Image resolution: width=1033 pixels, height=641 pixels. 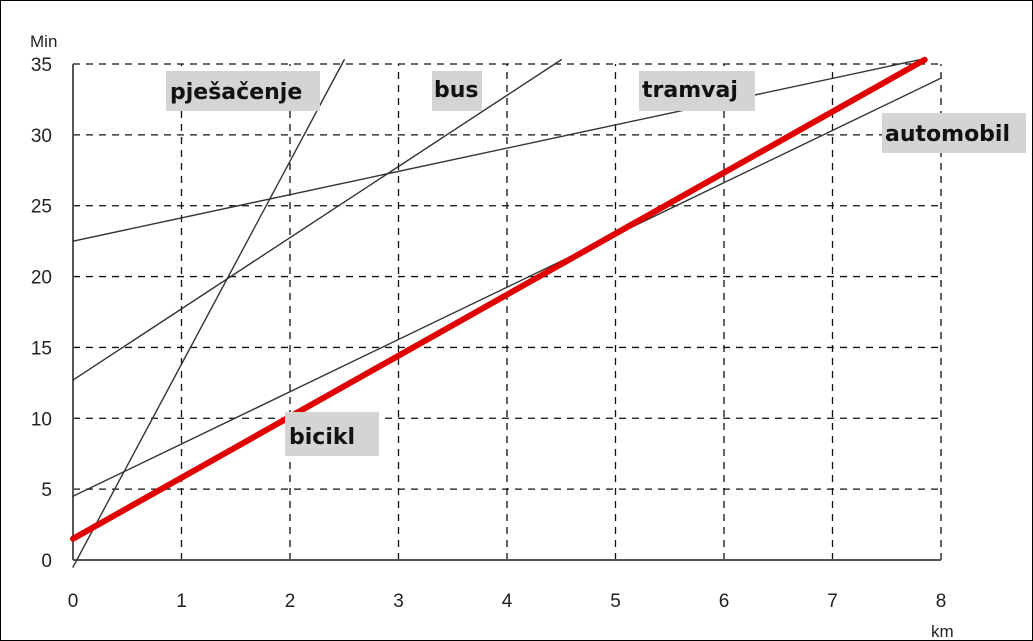 I want to click on series-label-bus: bus, so click(x=457, y=91).